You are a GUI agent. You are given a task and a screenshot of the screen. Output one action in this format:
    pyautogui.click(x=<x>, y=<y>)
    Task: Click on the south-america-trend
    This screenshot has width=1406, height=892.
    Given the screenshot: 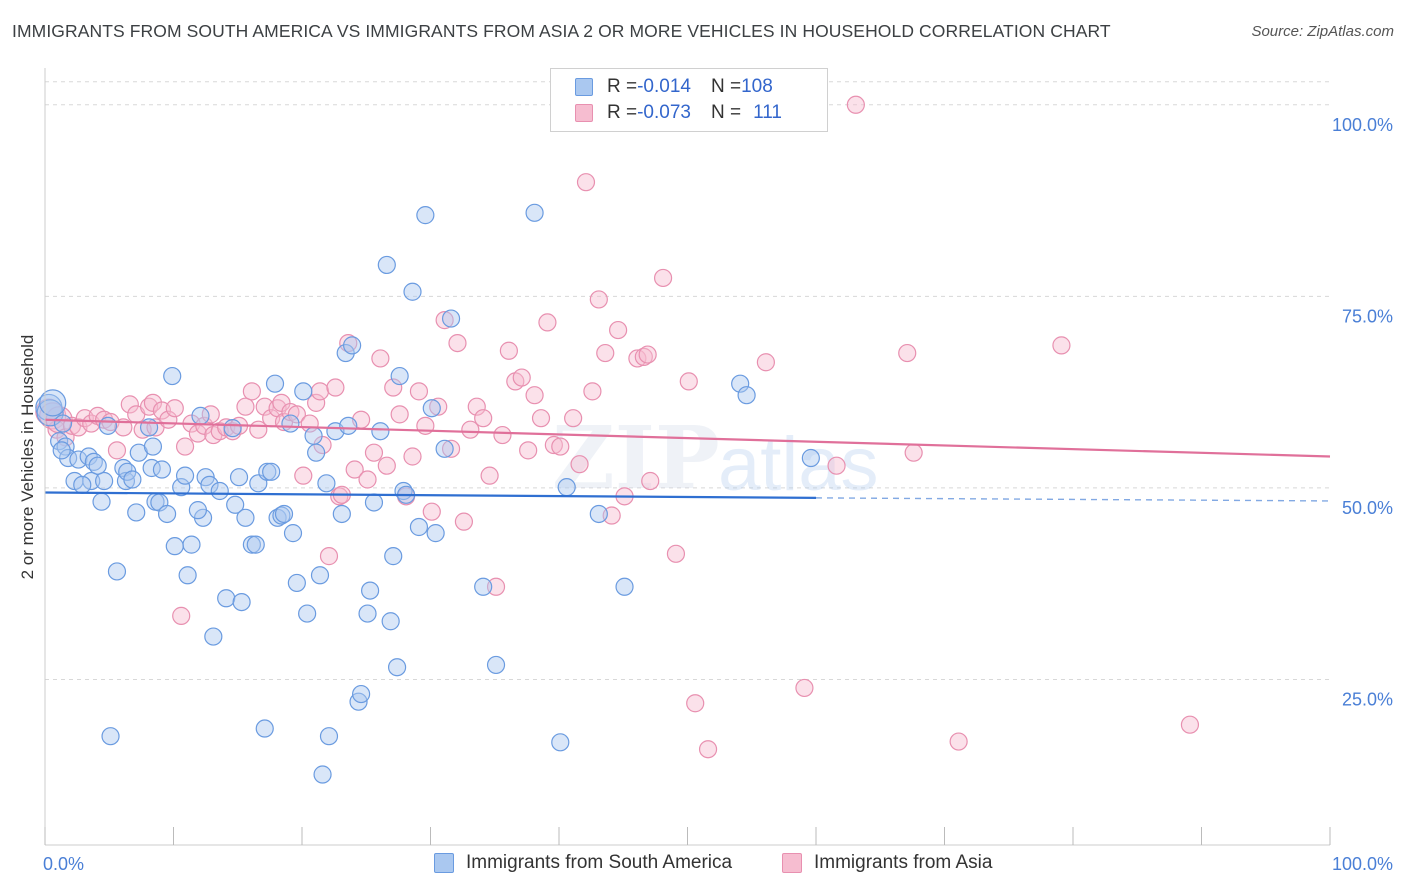 What is the action you would take?
    pyautogui.click(x=430, y=495)
    